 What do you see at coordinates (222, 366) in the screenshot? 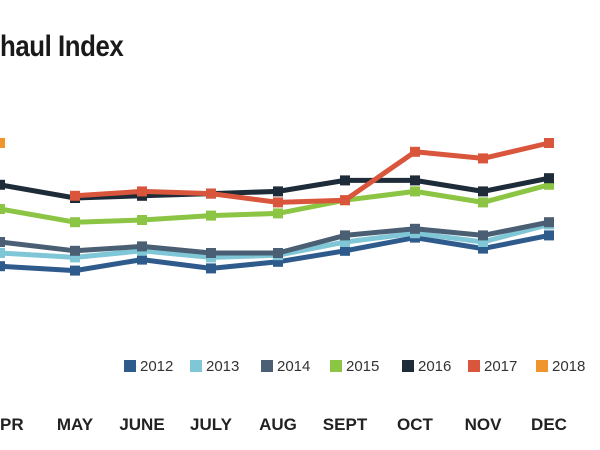
I see `legend-label-2013: 2013` at bounding box center [222, 366].